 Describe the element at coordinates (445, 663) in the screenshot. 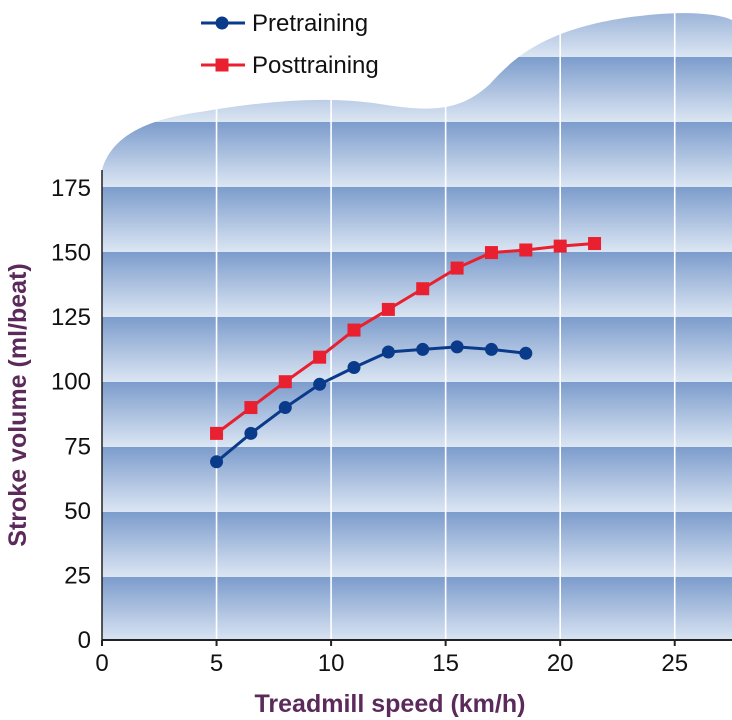

I see `x-tick-label: 15` at that location.